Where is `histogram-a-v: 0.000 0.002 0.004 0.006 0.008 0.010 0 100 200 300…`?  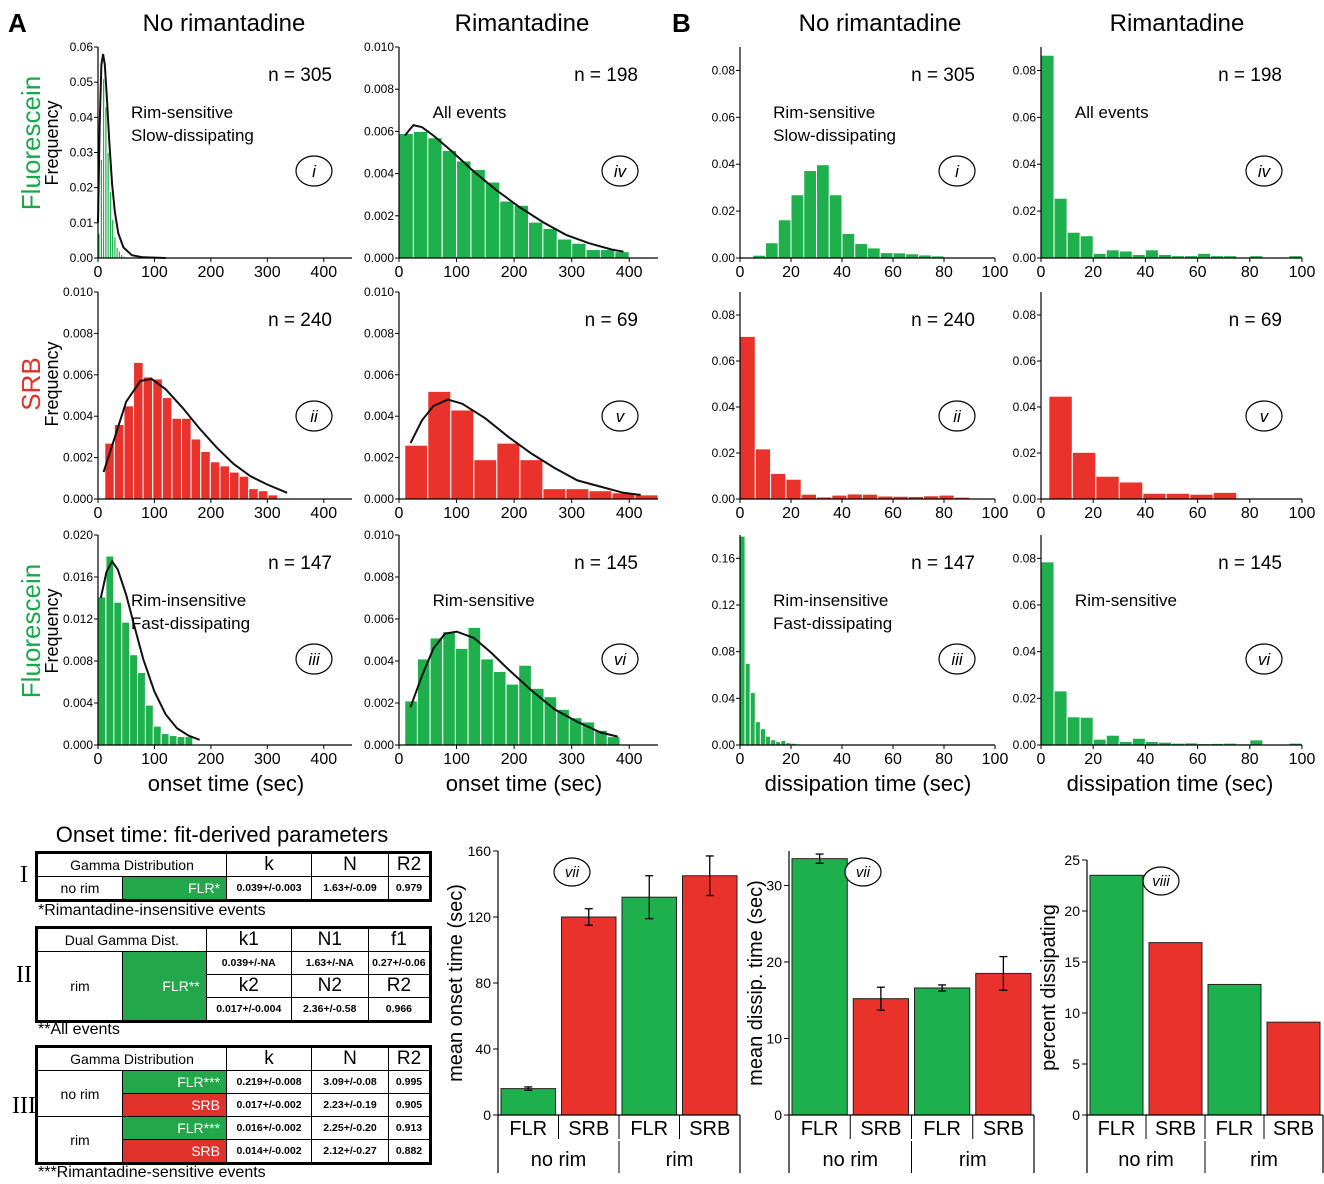 histogram-a-v: 0.000 0.002 0.004 0.006 0.008 0.010 0 100 200 300… is located at coordinates (511, 403).